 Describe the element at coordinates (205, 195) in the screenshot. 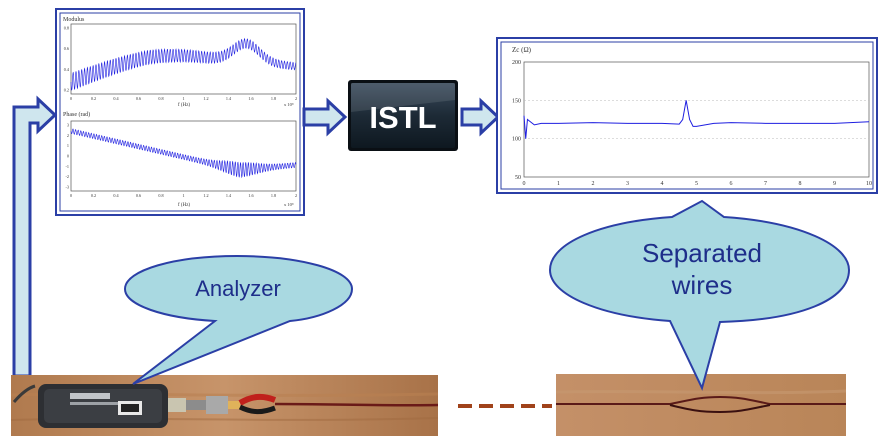

I see `phase-x-tick: 1.2` at that location.